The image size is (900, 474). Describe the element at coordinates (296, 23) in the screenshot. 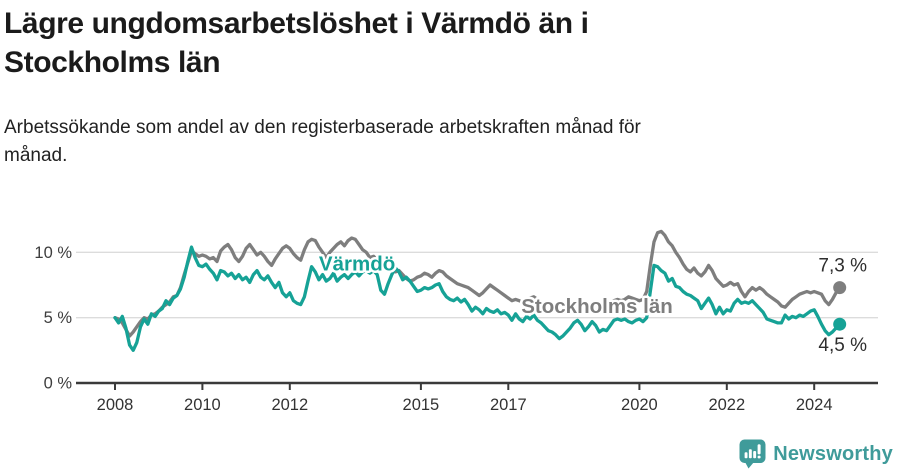

I see `page-title-line1: Lägre ungdomsarbetslöshet i Värmdö än i` at that location.